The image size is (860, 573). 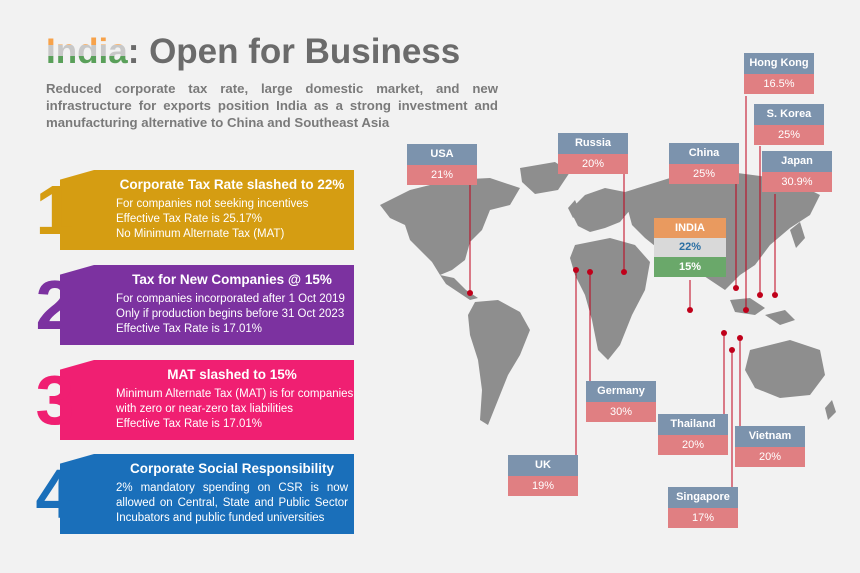 I want to click on page-title: India: Open for Business, so click(x=253, y=51).